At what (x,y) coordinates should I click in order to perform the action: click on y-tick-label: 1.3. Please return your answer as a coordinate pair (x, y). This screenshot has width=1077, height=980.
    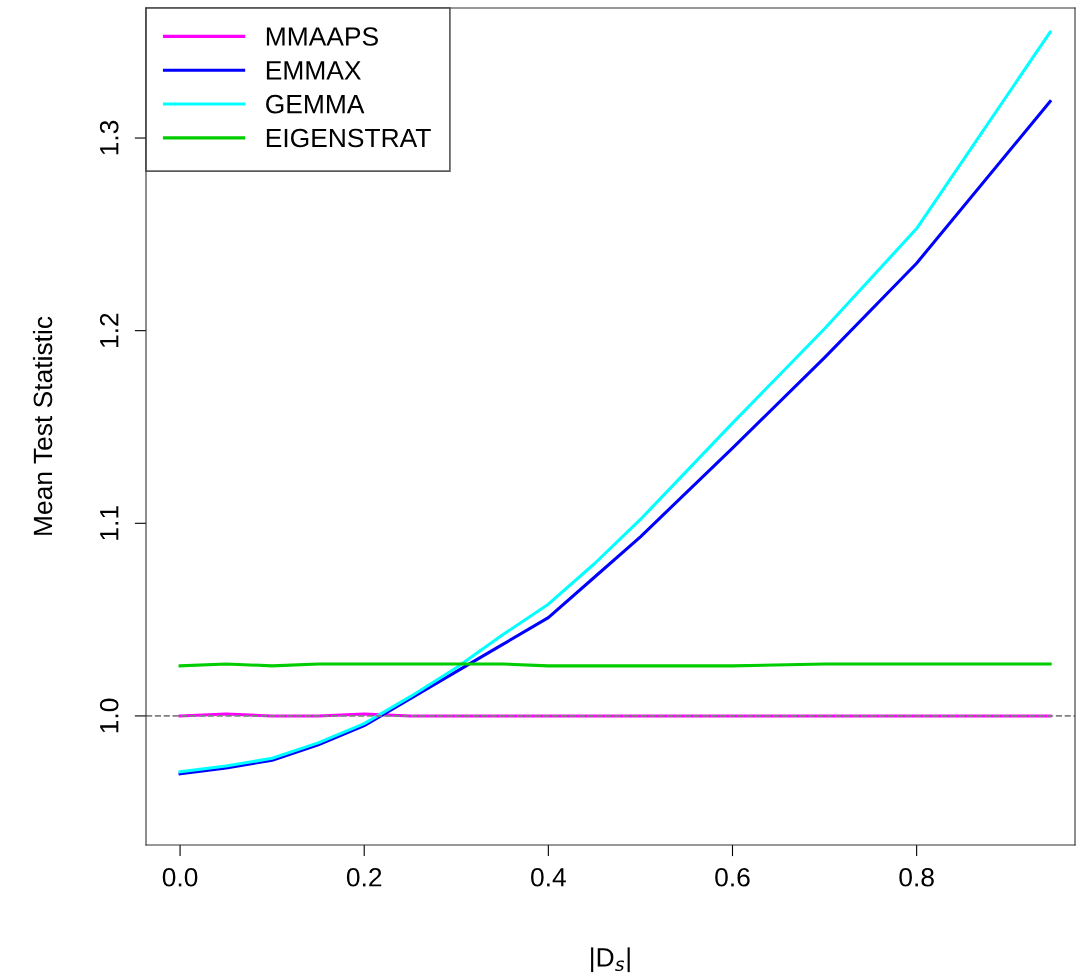
    Looking at the image, I should click on (109, 137).